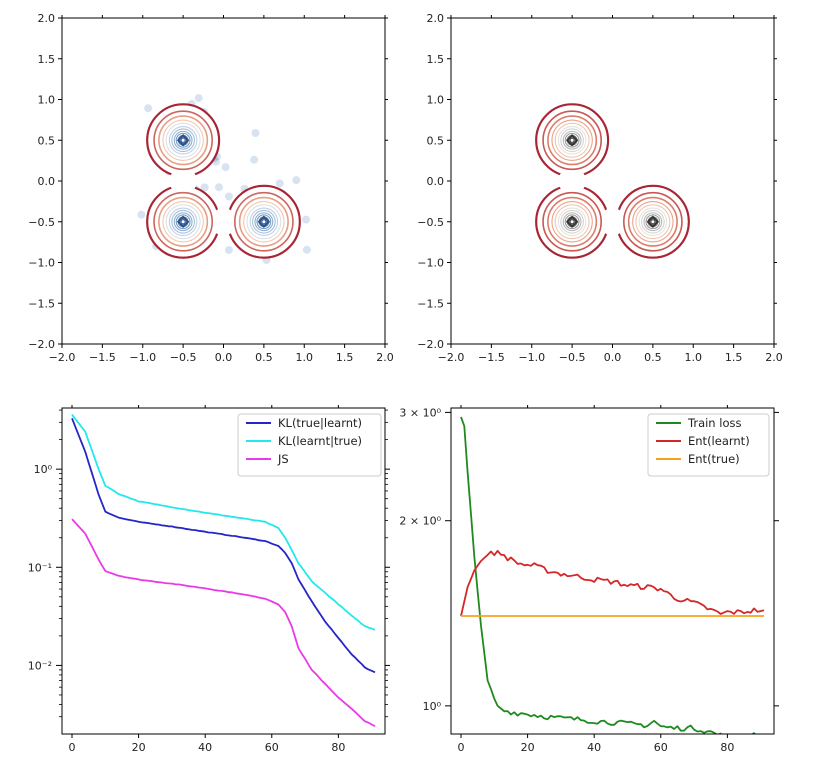 This screenshot has height=779, width=830. I want to click on legend: KL(true|learnt) KL(learnt|true) JS, so click(309, 445).